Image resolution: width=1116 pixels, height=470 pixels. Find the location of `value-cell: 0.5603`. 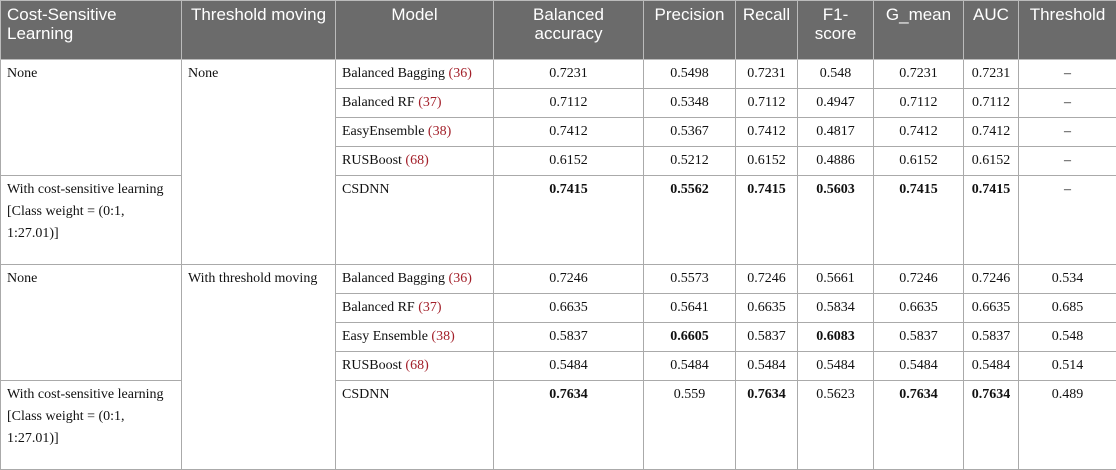

value-cell: 0.5603 is located at coordinates (836, 220).